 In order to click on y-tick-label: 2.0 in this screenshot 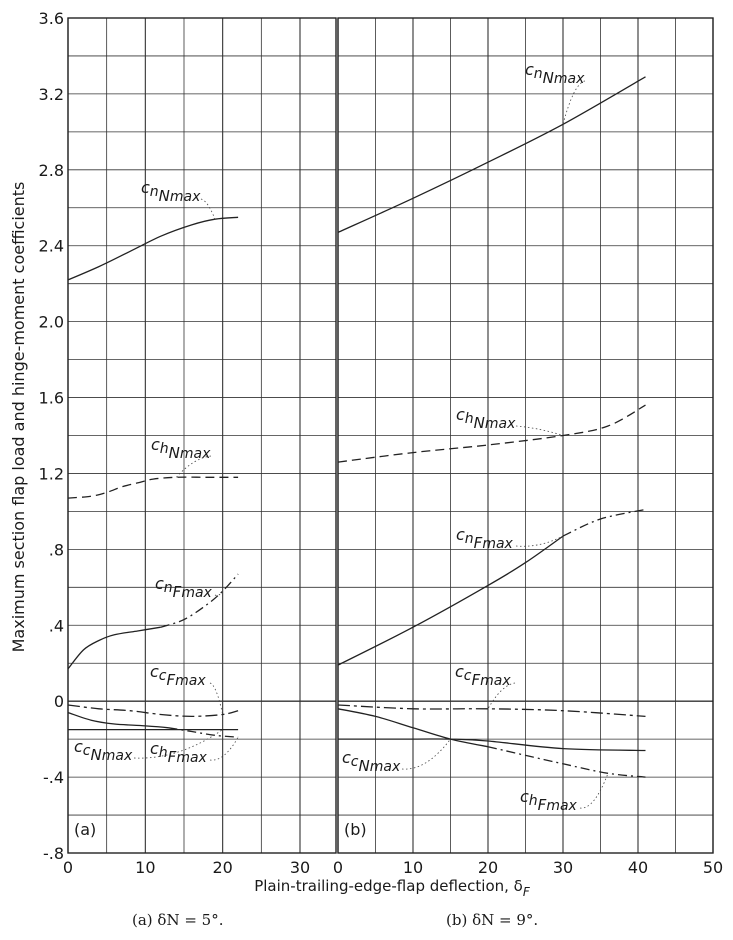, I will do `click(51, 322)`.